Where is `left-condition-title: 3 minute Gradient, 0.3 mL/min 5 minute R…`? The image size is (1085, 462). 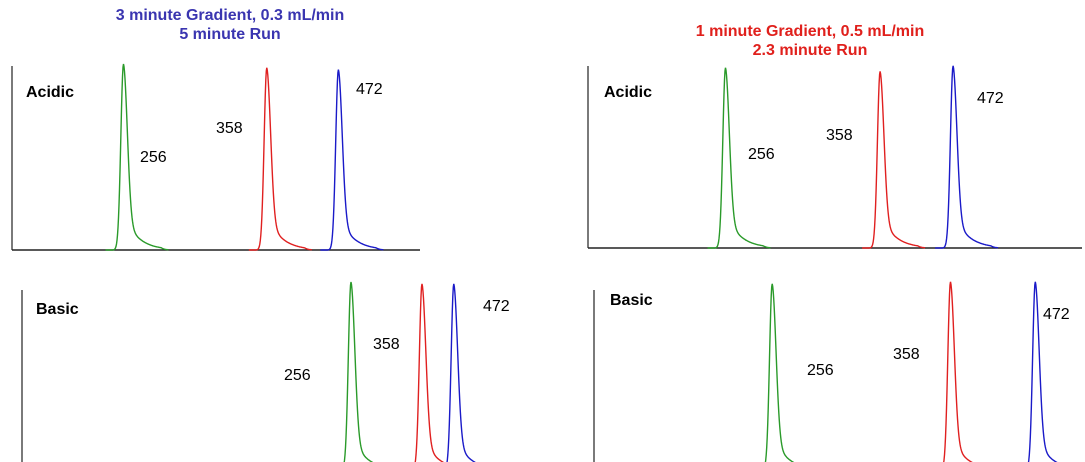 left-condition-title: 3 minute Gradient, 0.3 mL/min 5 minute R… is located at coordinates (230, 25).